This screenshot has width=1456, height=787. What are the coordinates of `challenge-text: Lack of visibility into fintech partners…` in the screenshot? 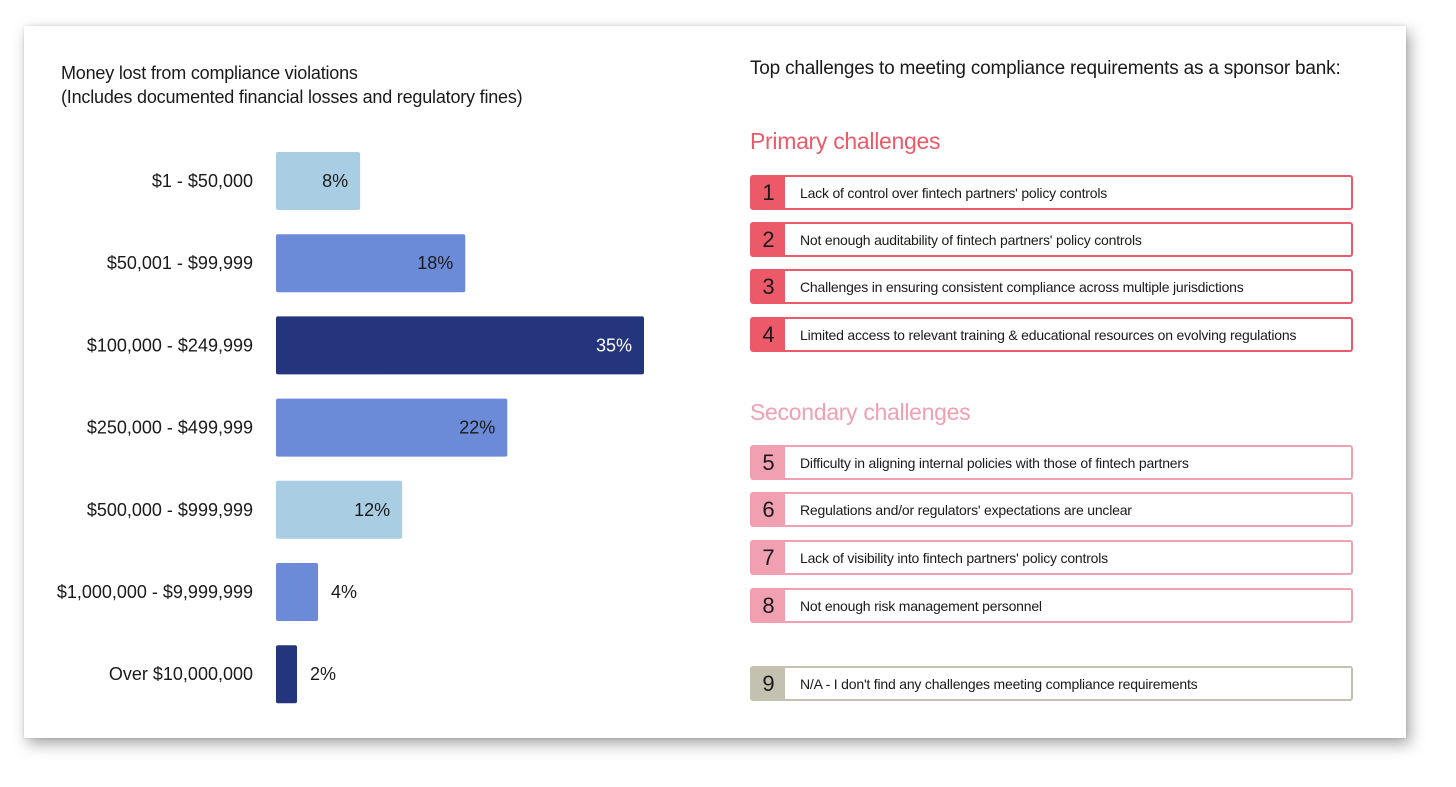 It's located at (954, 557).